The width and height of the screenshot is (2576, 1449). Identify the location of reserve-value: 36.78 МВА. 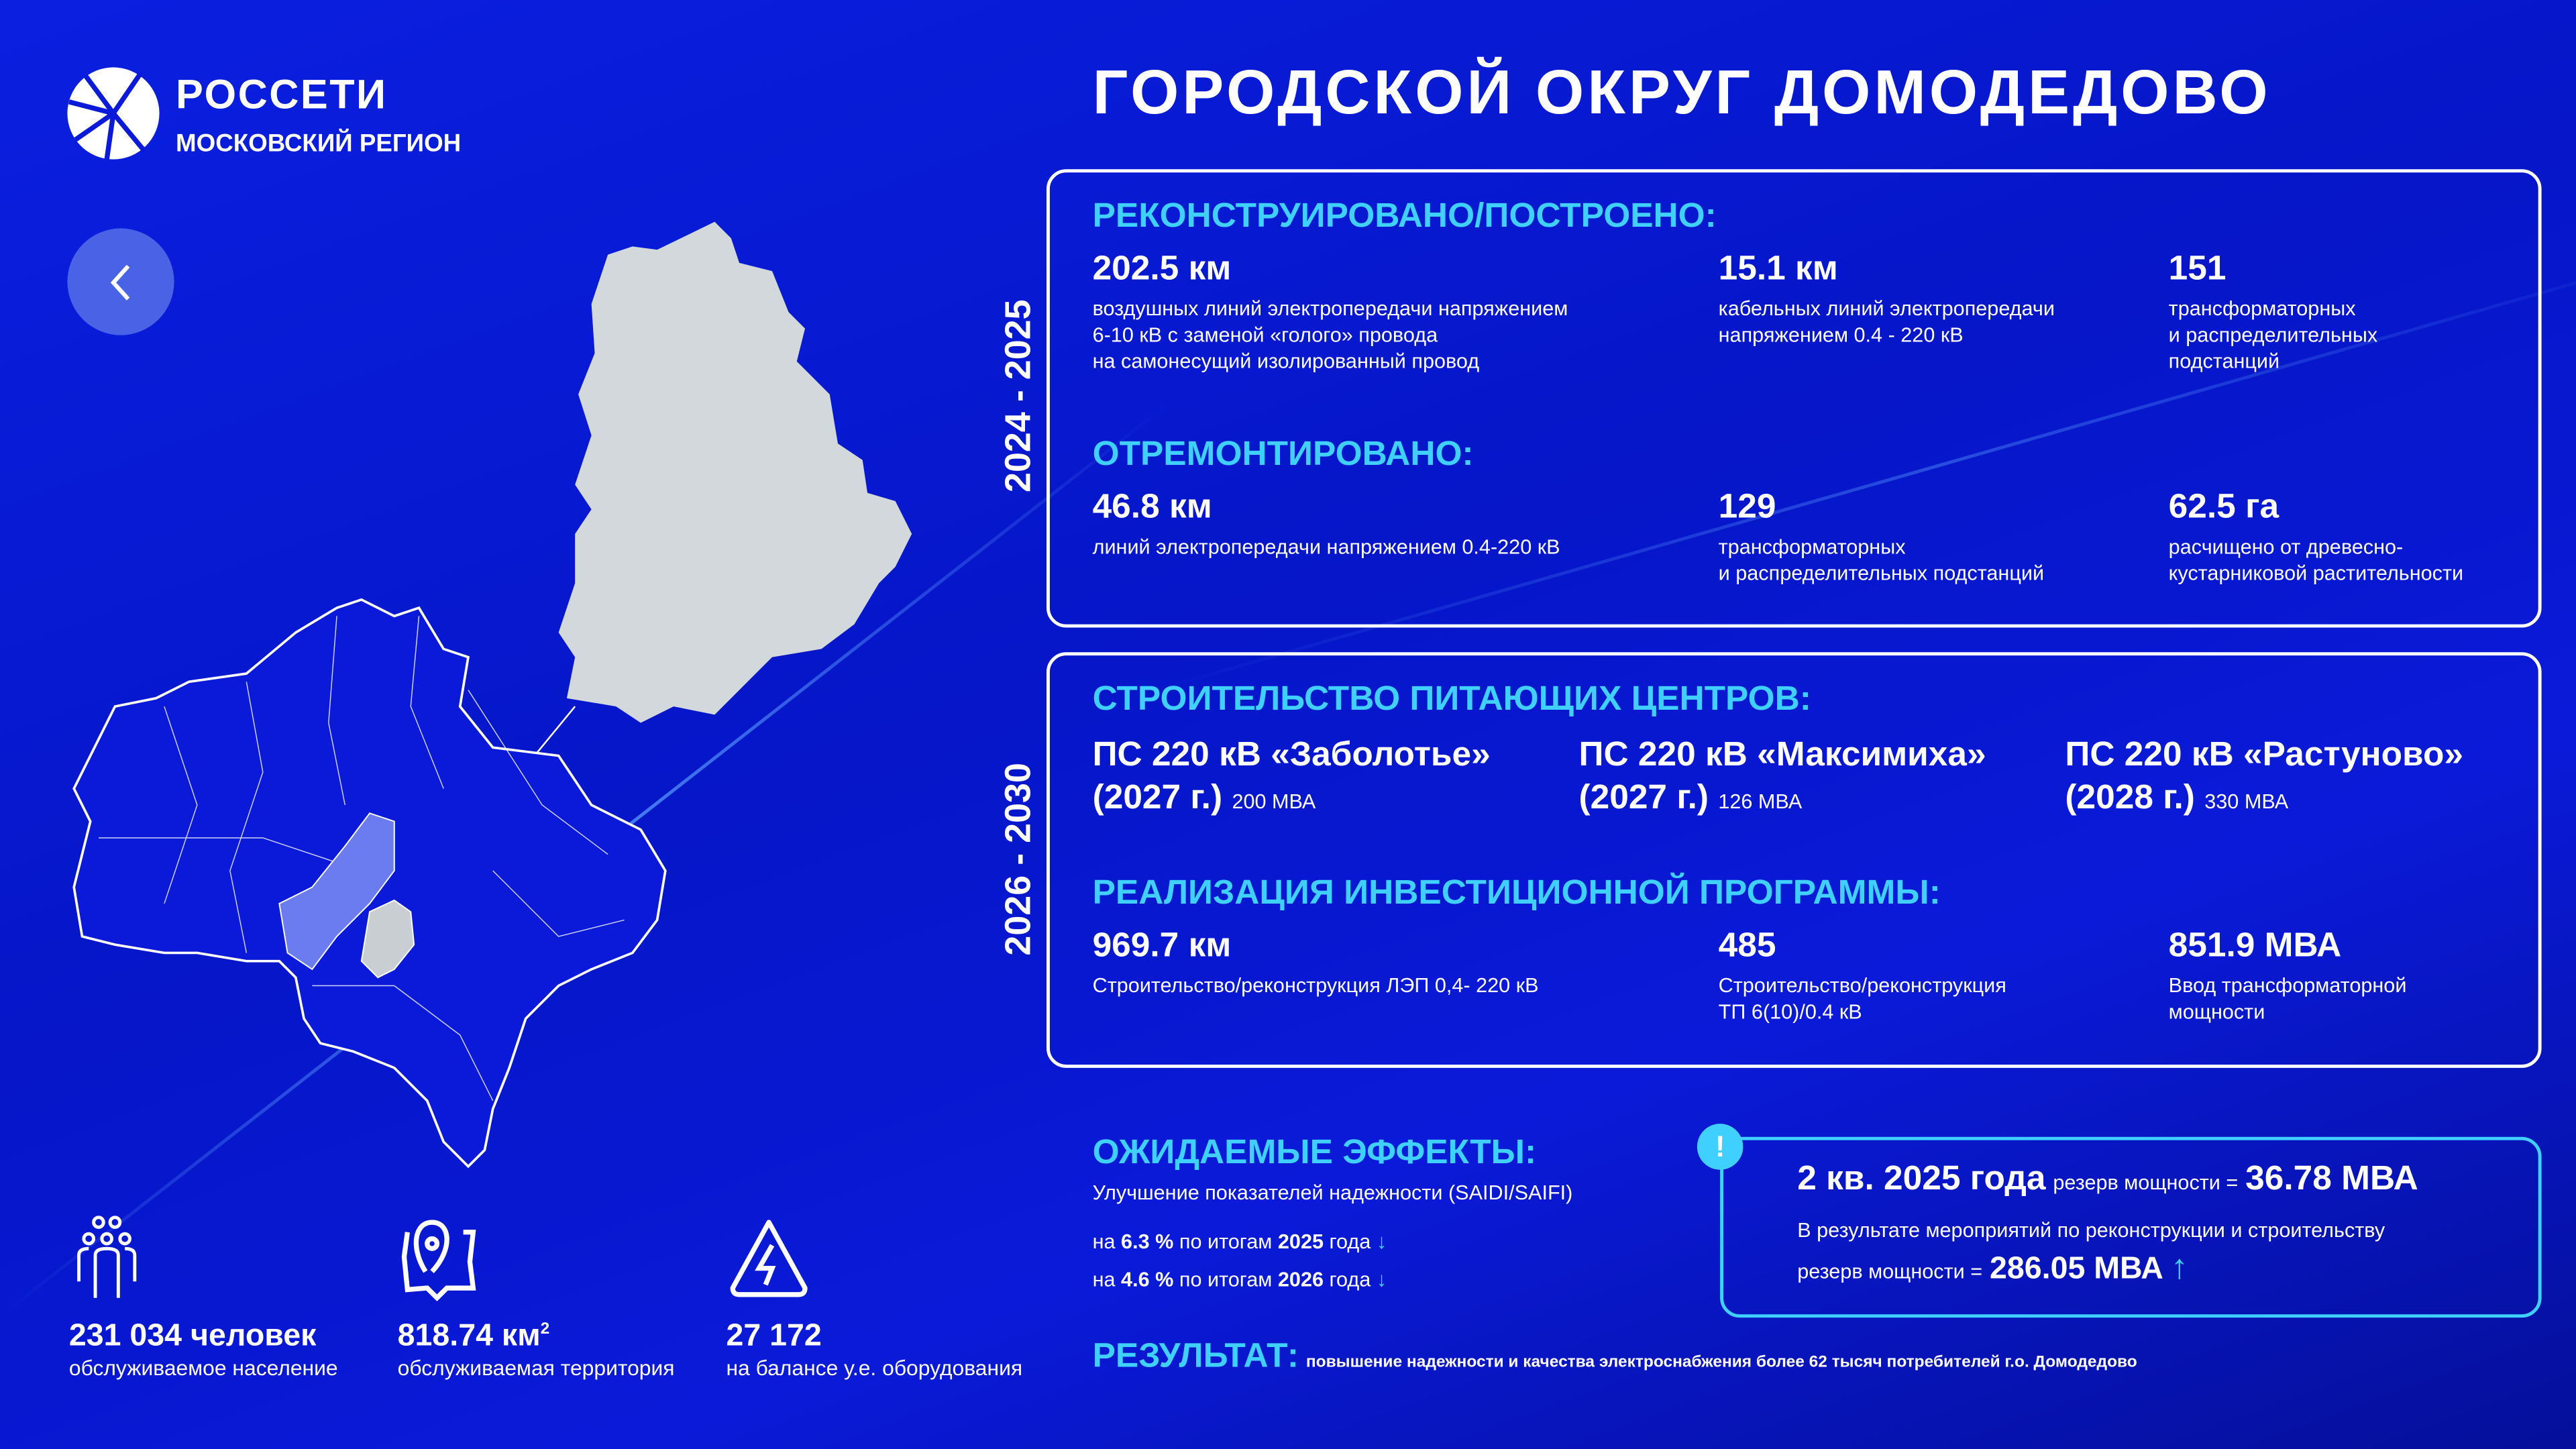
(2331, 1178).